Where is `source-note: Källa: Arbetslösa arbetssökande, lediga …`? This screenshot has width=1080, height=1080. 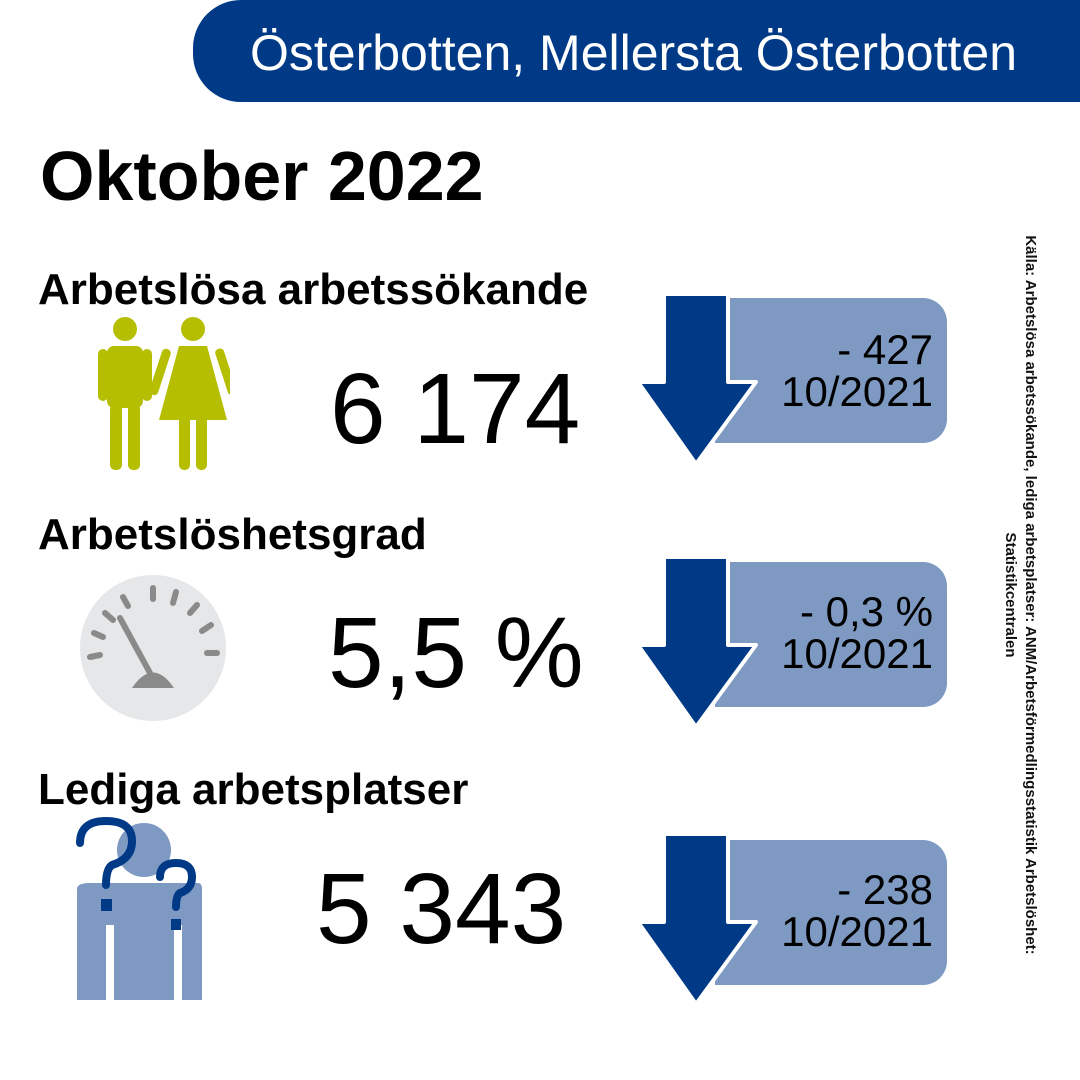
source-note: Källa: Arbetslösa arbetssökande, lediga … is located at coordinates (1020, 595).